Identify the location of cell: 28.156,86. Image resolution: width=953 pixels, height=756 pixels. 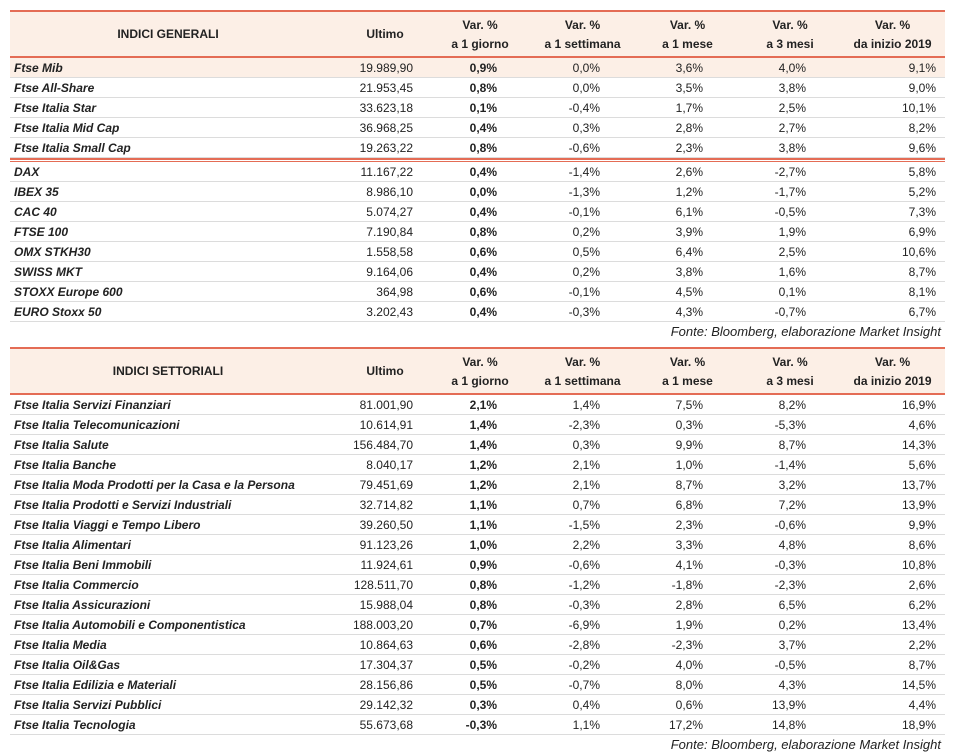
(386, 684).